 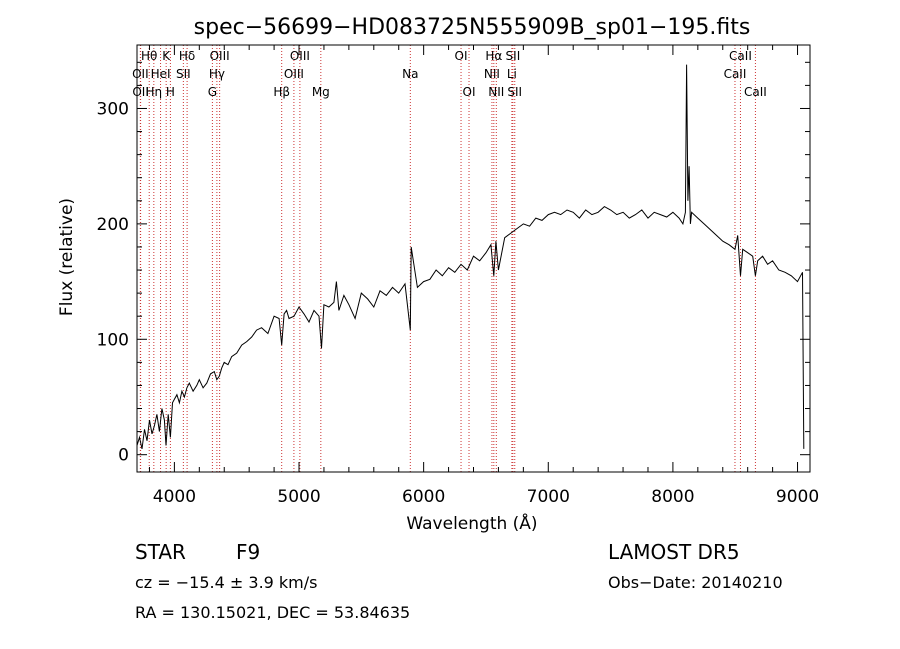 I want to click on line-marker-label: Hθ, so click(x=149, y=56).